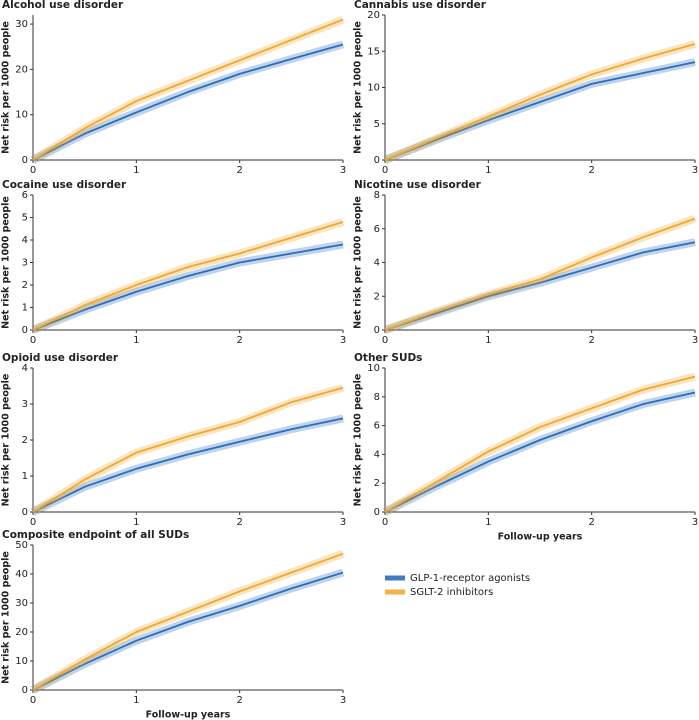 The width and height of the screenshot is (699, 720). I want to click on panel-title: Cocaine use disorder, so click(64, 185).